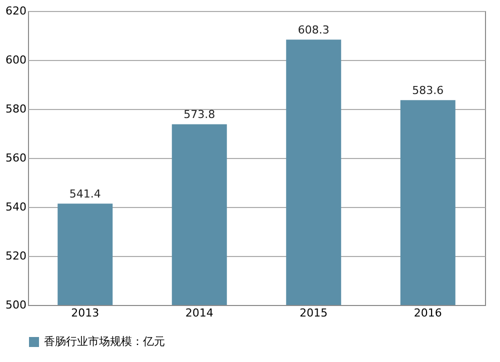  What do you see at coordinates (85, 194) in the screenshot?
I see `data-label: 541.4` at bounding box center [85, 194].